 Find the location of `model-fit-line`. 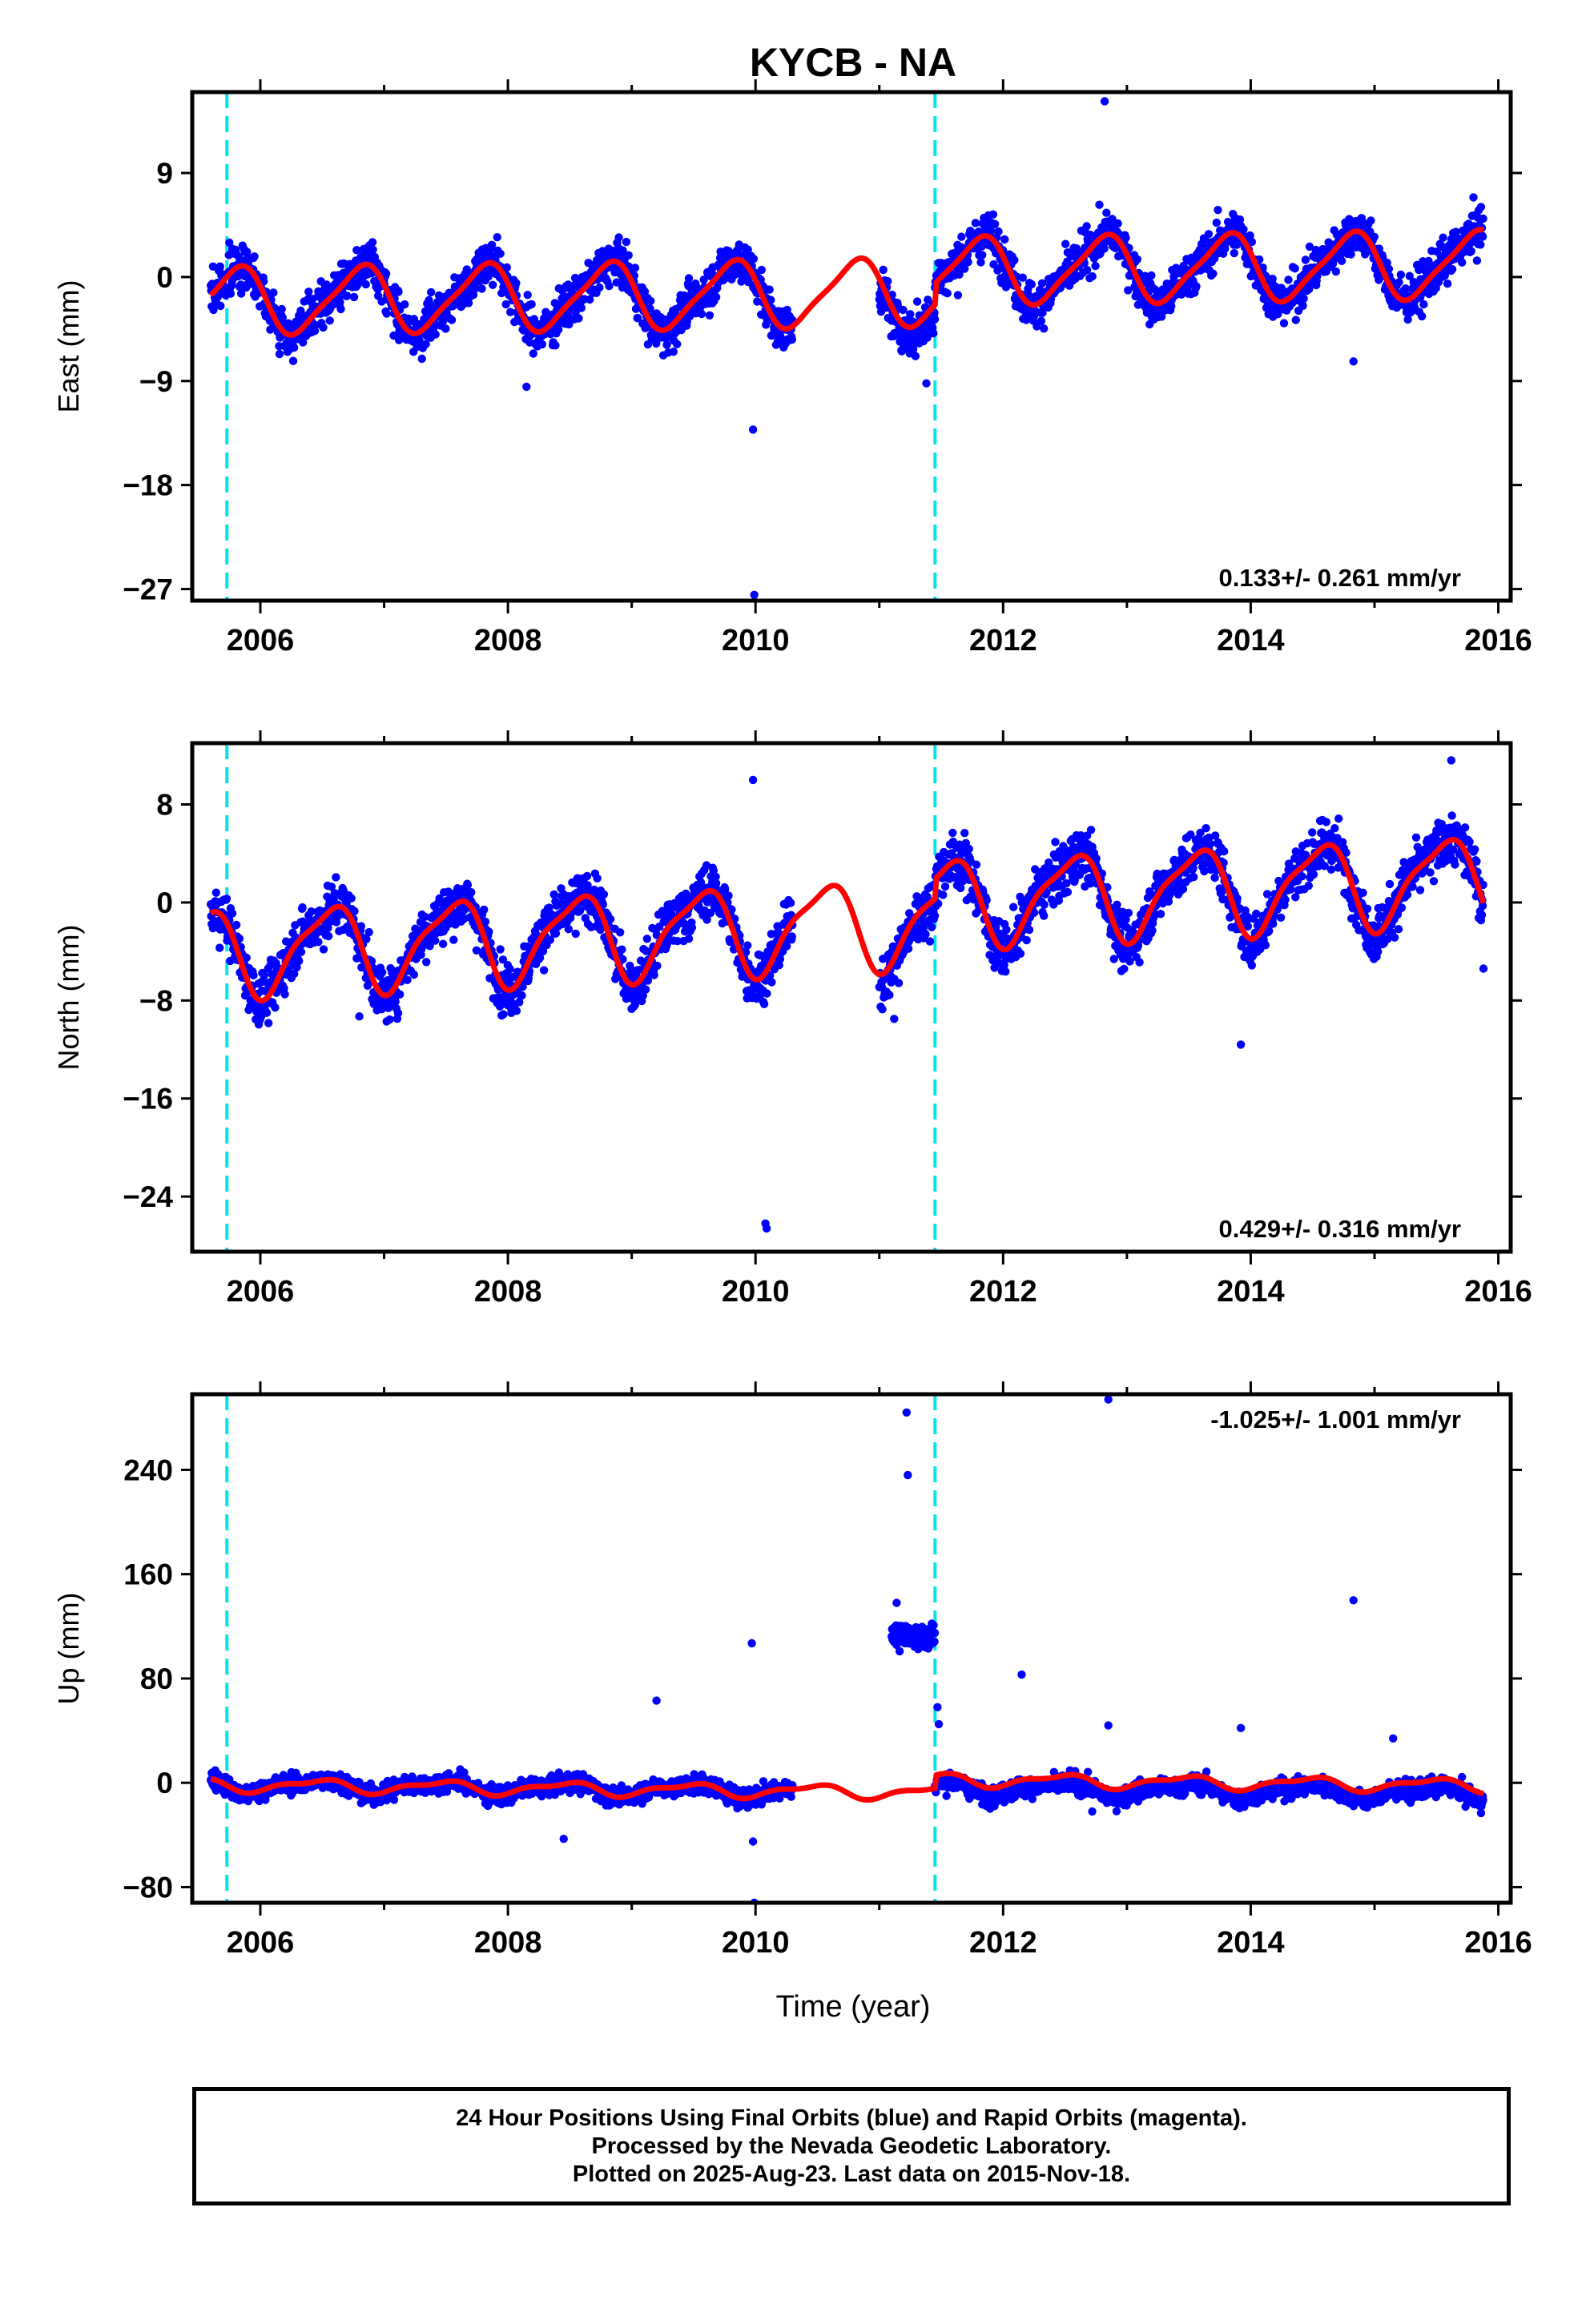

model-fit-line is located at coordinates (846, 282).